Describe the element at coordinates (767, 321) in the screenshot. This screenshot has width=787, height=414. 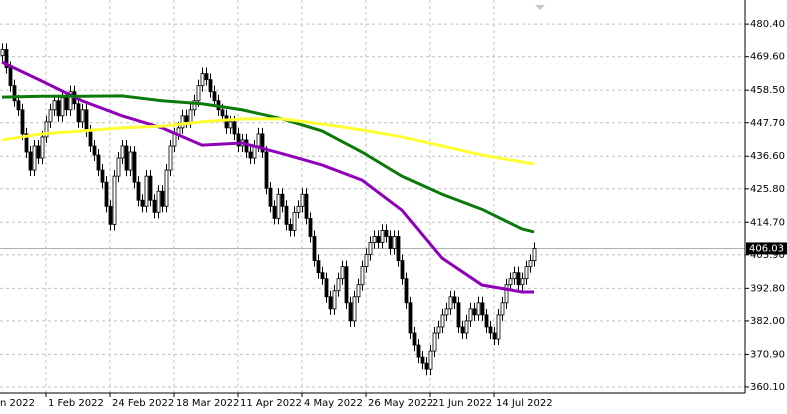
I see `y-tick-label: 382.00` at that location.